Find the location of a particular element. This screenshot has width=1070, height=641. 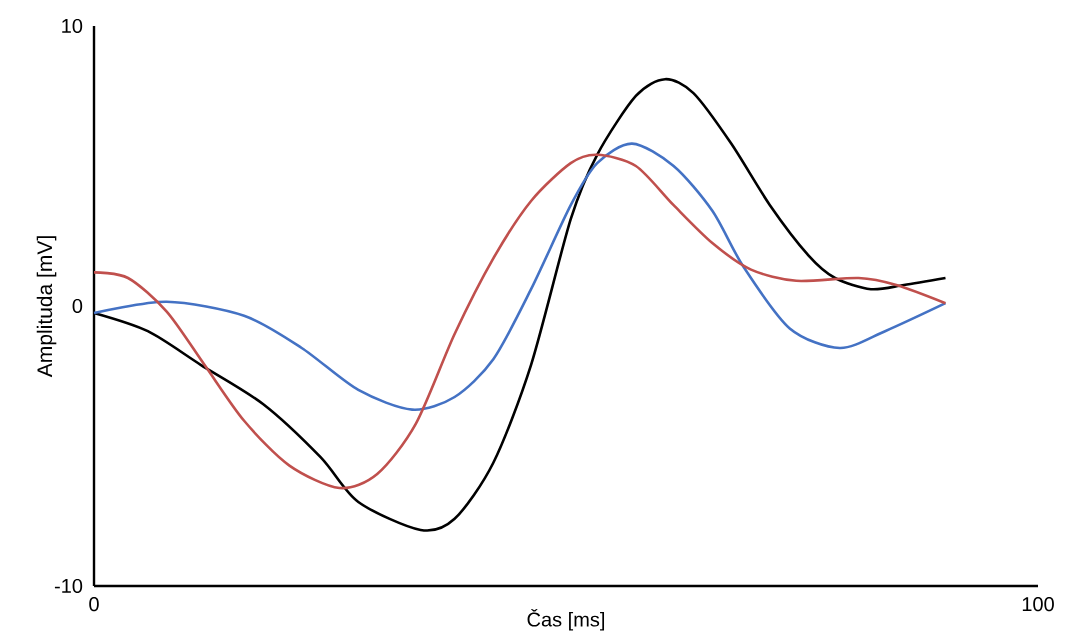

y-axis-title: Amplituda [mV] is located at coordinates (46, 307).